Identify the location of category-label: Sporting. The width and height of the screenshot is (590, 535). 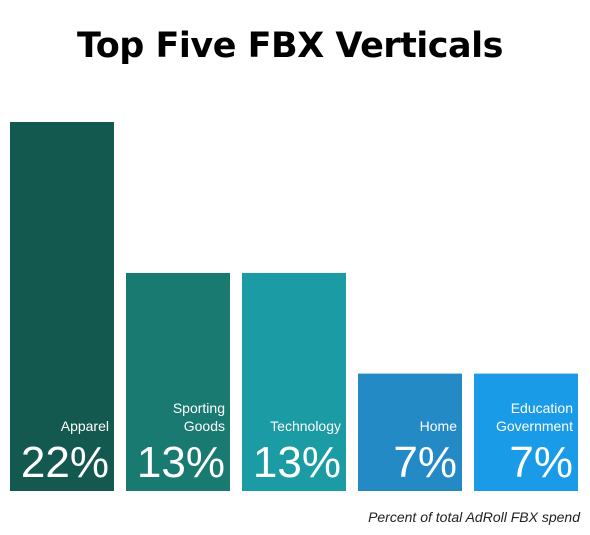
(199, 408).